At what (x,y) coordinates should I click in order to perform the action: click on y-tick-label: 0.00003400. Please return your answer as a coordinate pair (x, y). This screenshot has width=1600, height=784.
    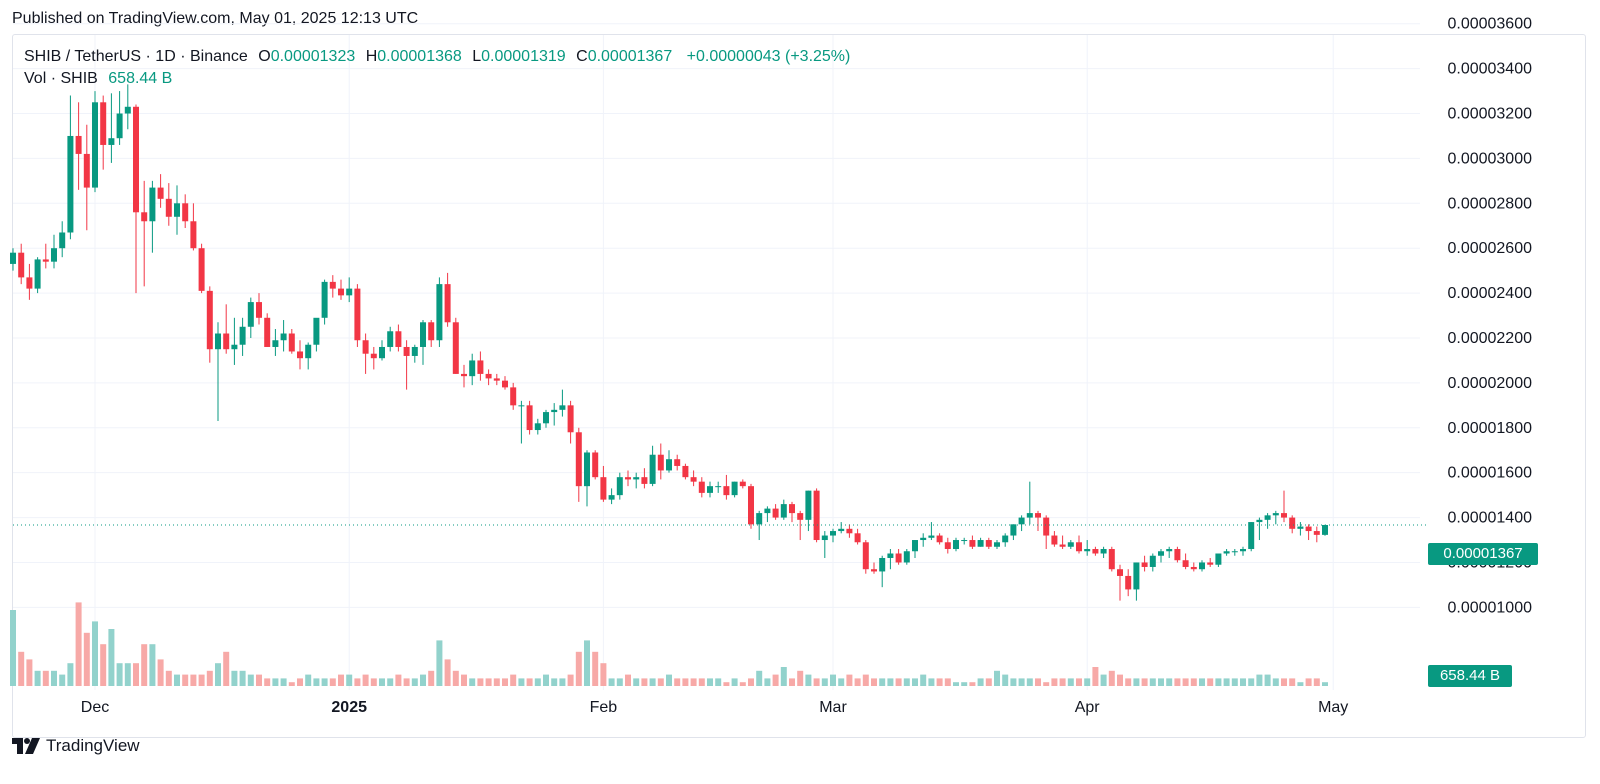
    Looking at the image, I should click on (1489, 69).